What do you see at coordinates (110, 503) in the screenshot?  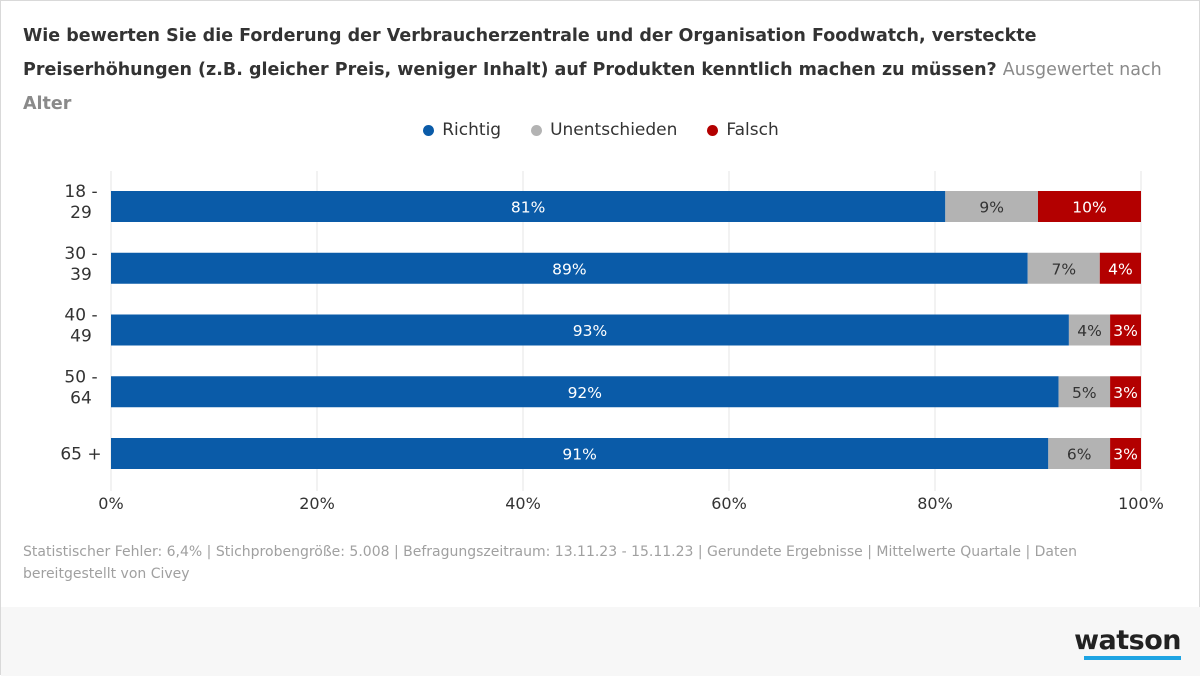 I see `x-tick-label: 0%` at bounding box center [110, 503].